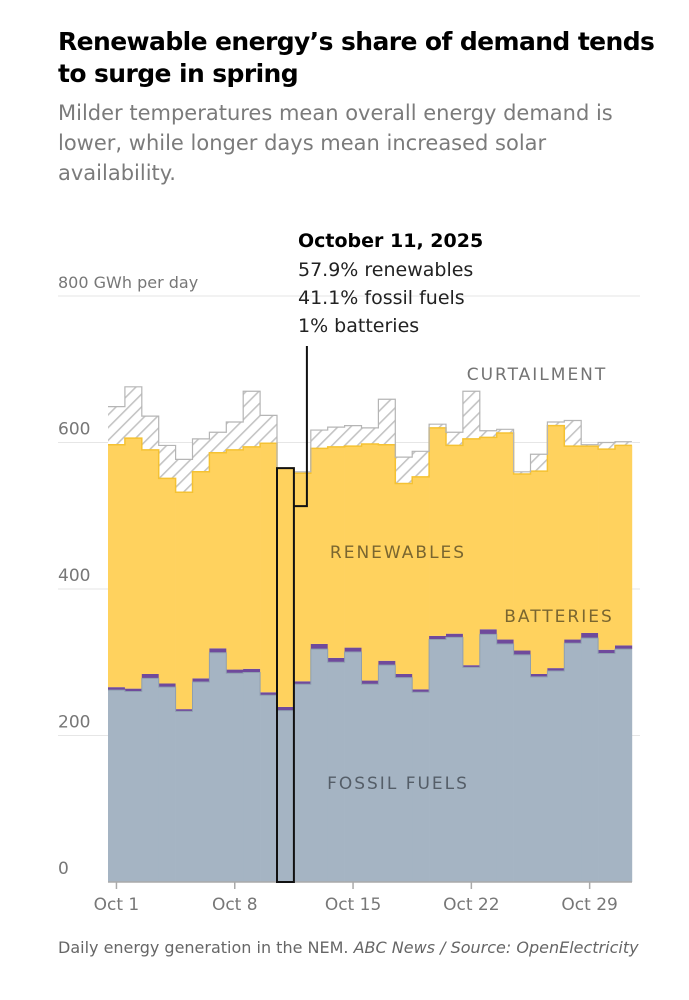 The width and height of the screenshot is (689, 1000). What do you see at coordinates (559, 617) in the screenshot?
I see `batteries-series-label: BATTERIES` at bounding box center [559, 617].